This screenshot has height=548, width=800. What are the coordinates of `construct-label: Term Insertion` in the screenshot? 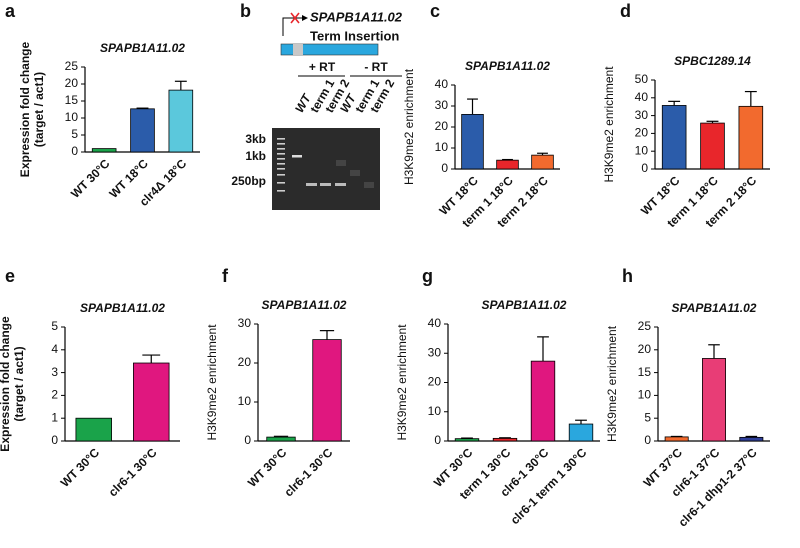 It's located at (354, 35).